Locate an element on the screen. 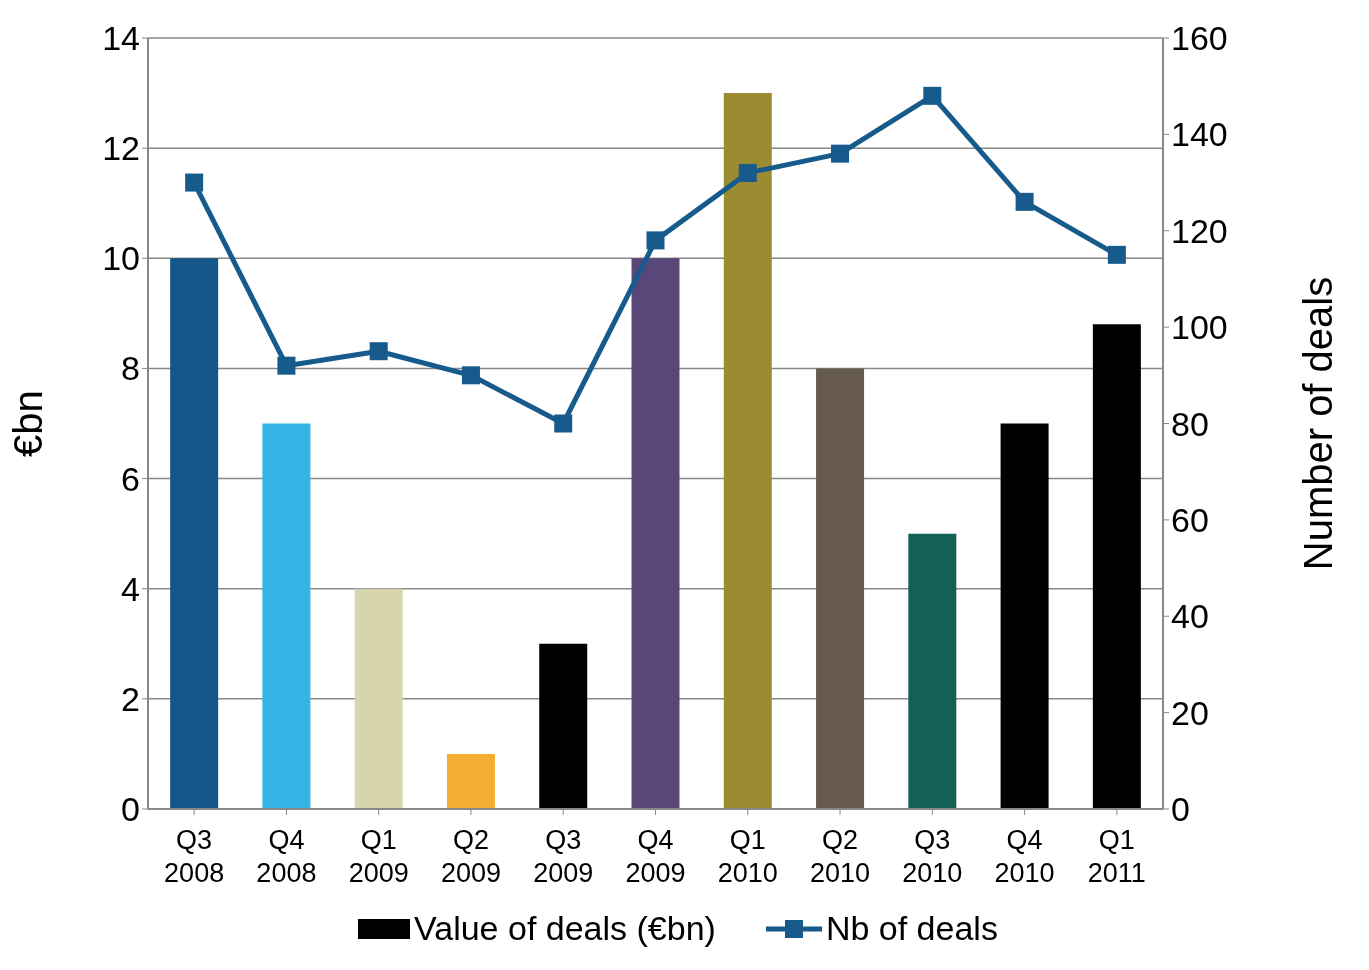 This screenshot has width=1369, height=970. y-tick-label: 0 is located at coordinates (130, 809).